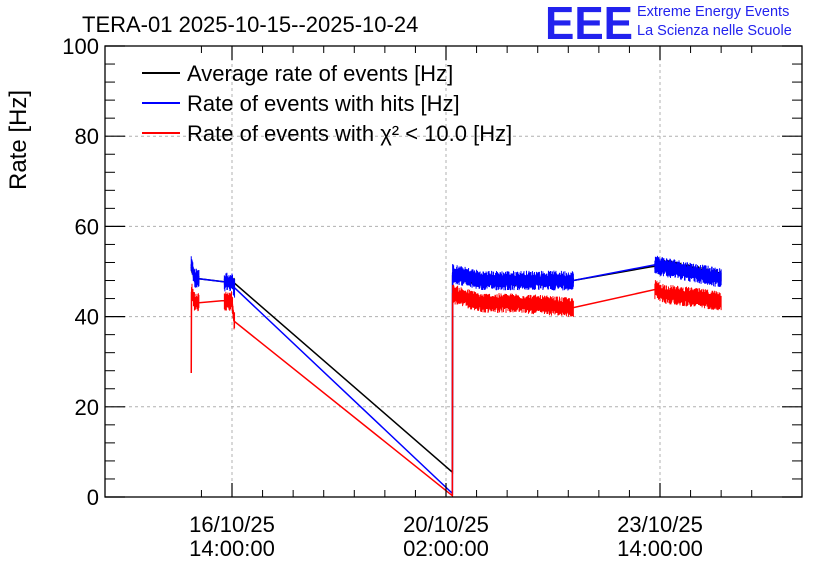  What do you see at coordinates (87, 136) in the screenshot?
I see `y-tick-label: 80` at bounding box center [87, 136].